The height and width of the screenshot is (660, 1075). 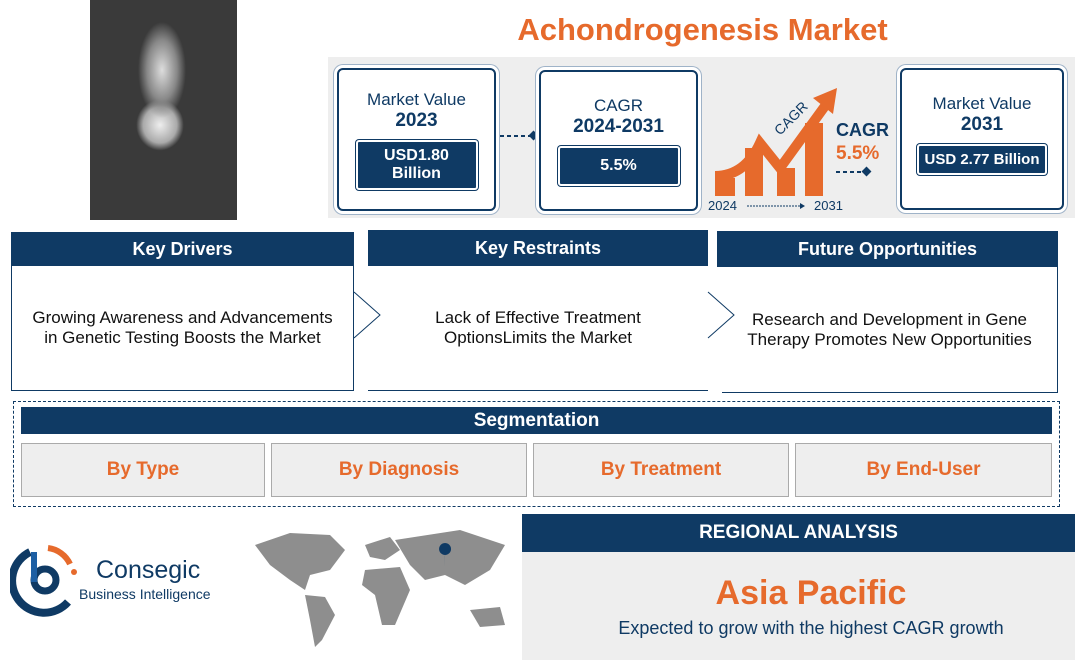 What do you see at coordinates (163, 110) in the screenshot?
I see `xray-image` at bounding box center [163, 110].